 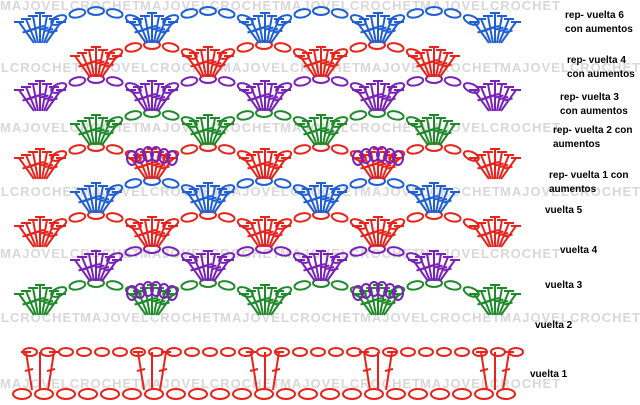 I want to click on row-label: aumentos, so click(x=577, y=144).